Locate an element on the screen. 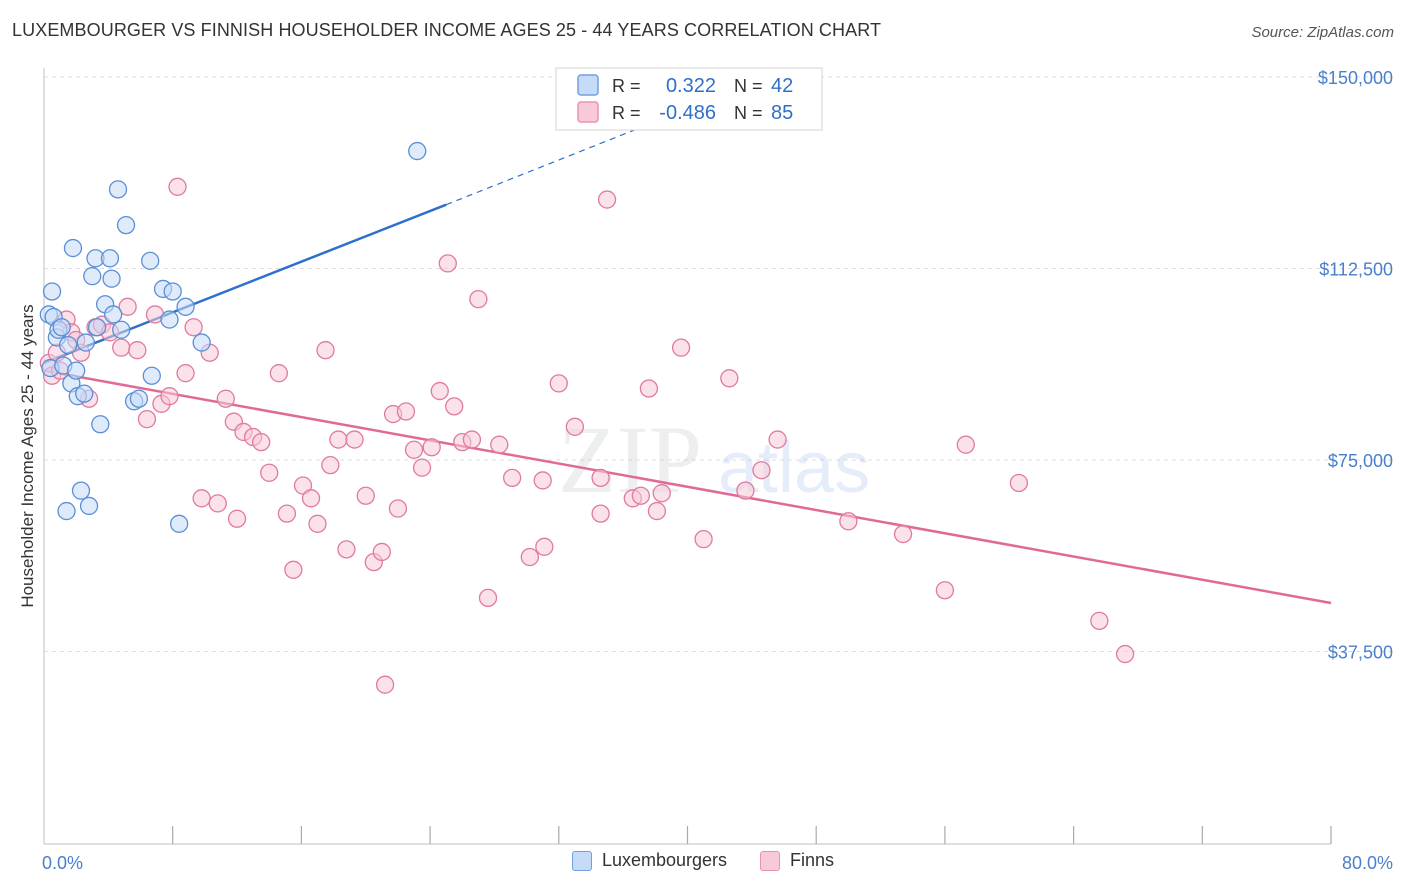  correlation-legend: R = 0.322 N = 42 R = -0.486 N = 85 is located at coordinates (689, 99).